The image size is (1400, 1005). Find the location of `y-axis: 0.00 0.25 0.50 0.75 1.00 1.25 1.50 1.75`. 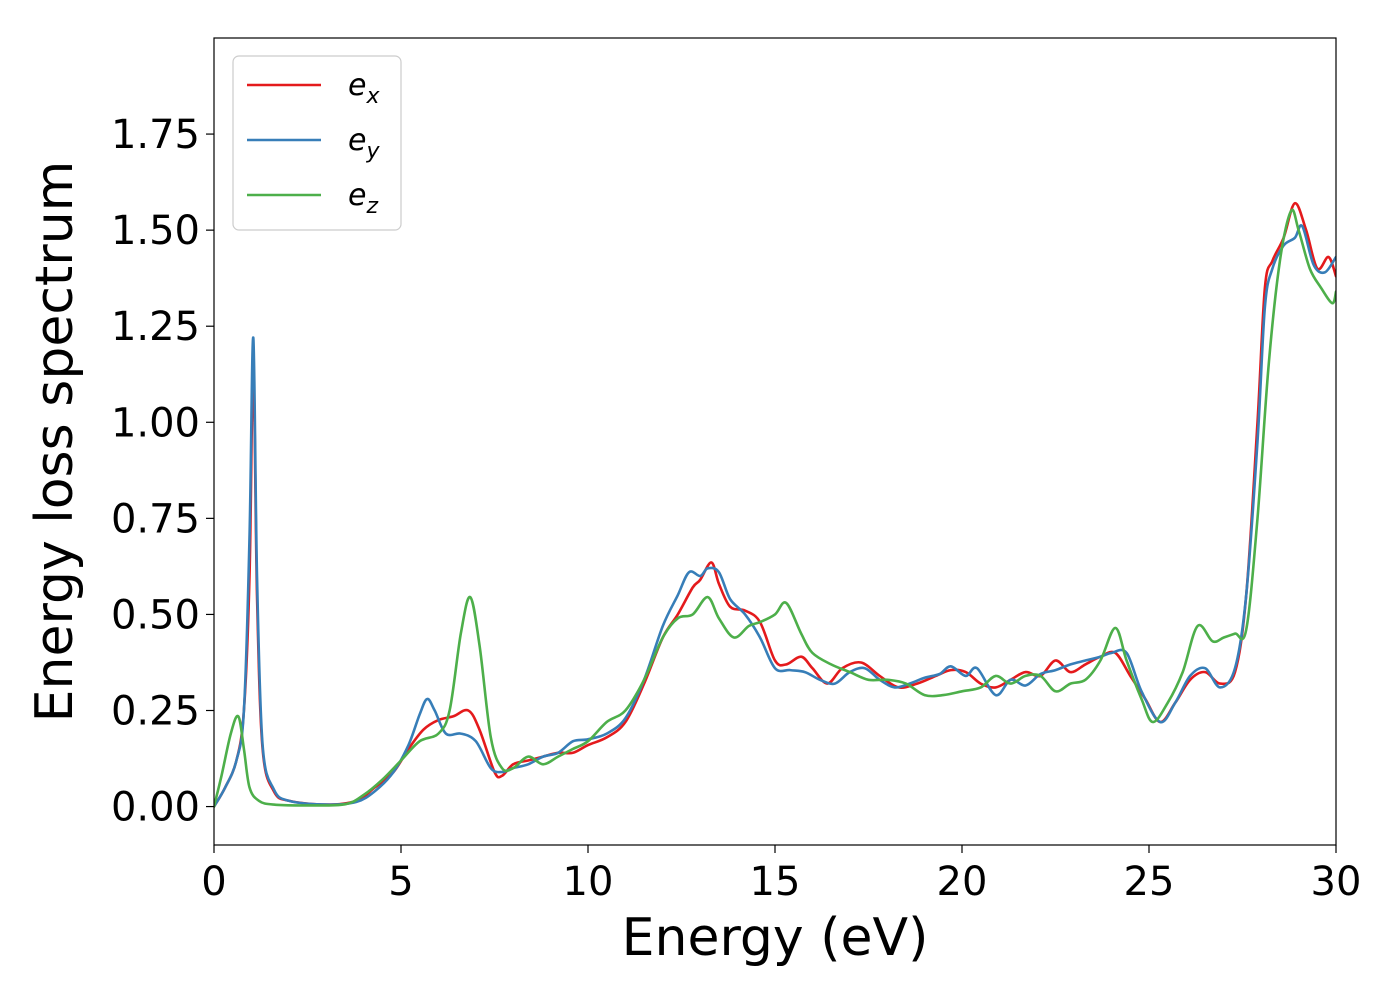

y-axis: 0.00 0.25 0.50 0.75 1.00 1.25 1.50 1.75 is located at coordinates (162, 471).